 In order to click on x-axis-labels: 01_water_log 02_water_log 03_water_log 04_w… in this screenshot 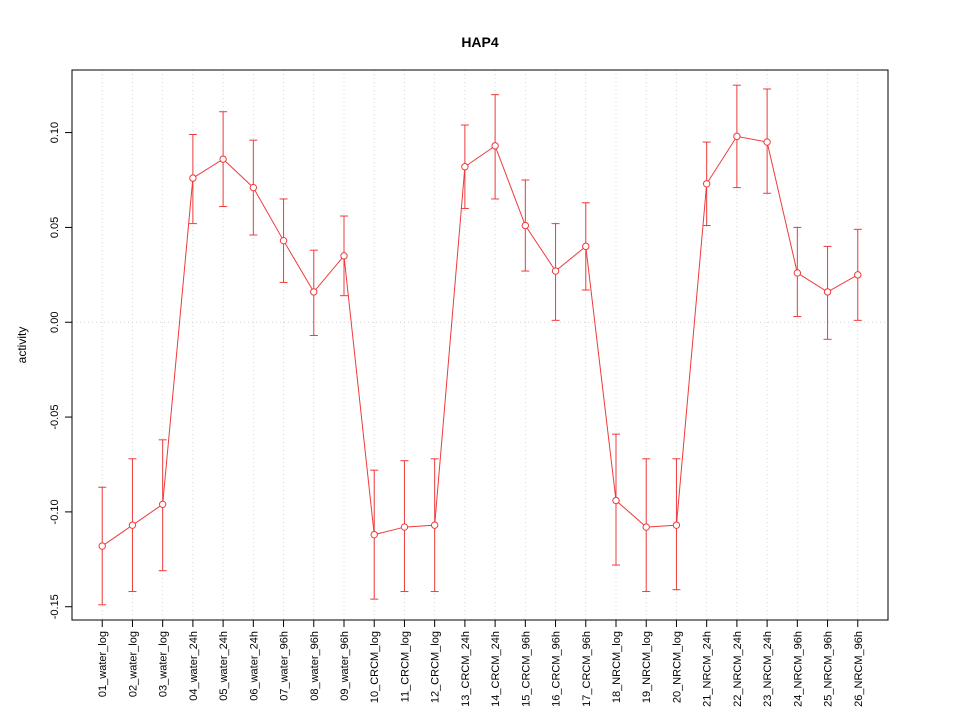, I will do `click(481, 669)`.